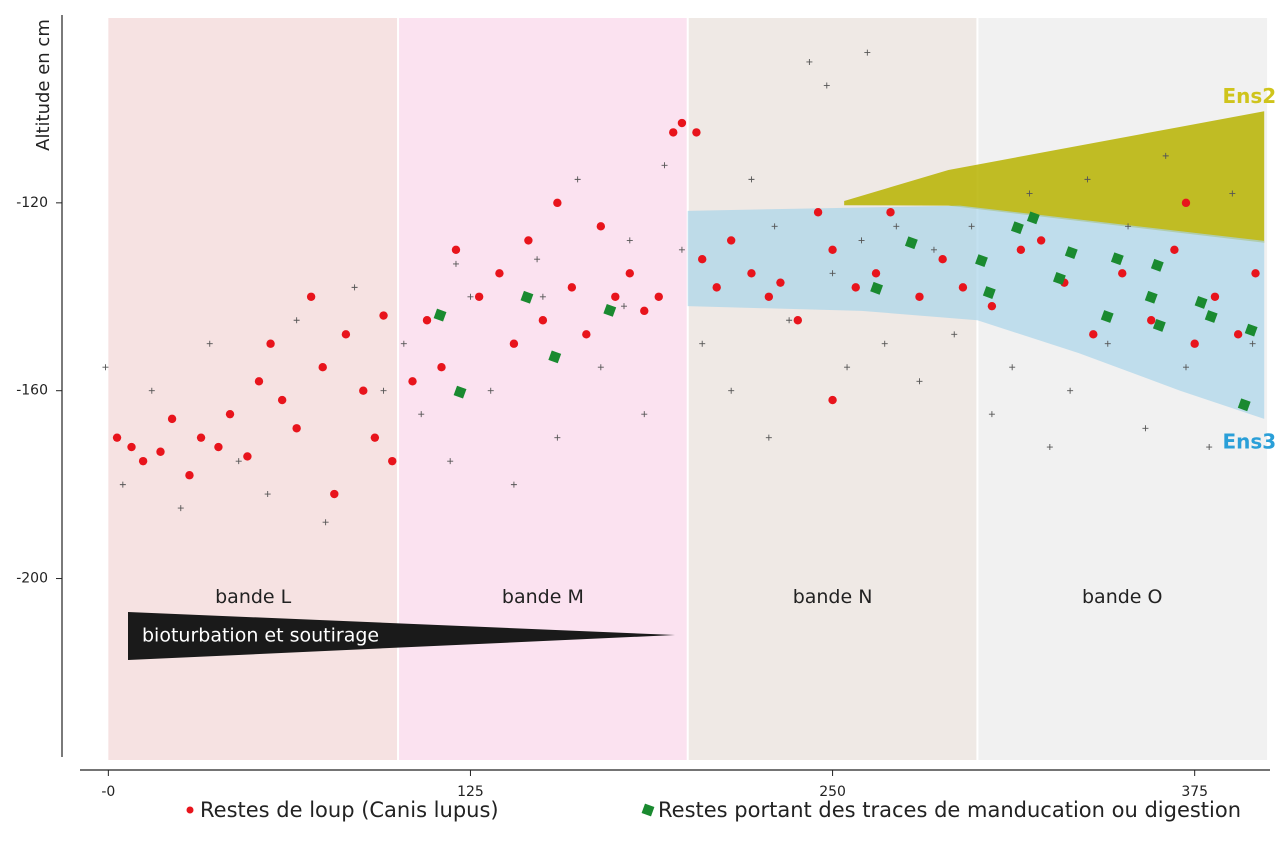  I want to click on x-tick-label: 375, so click(1194, 792).